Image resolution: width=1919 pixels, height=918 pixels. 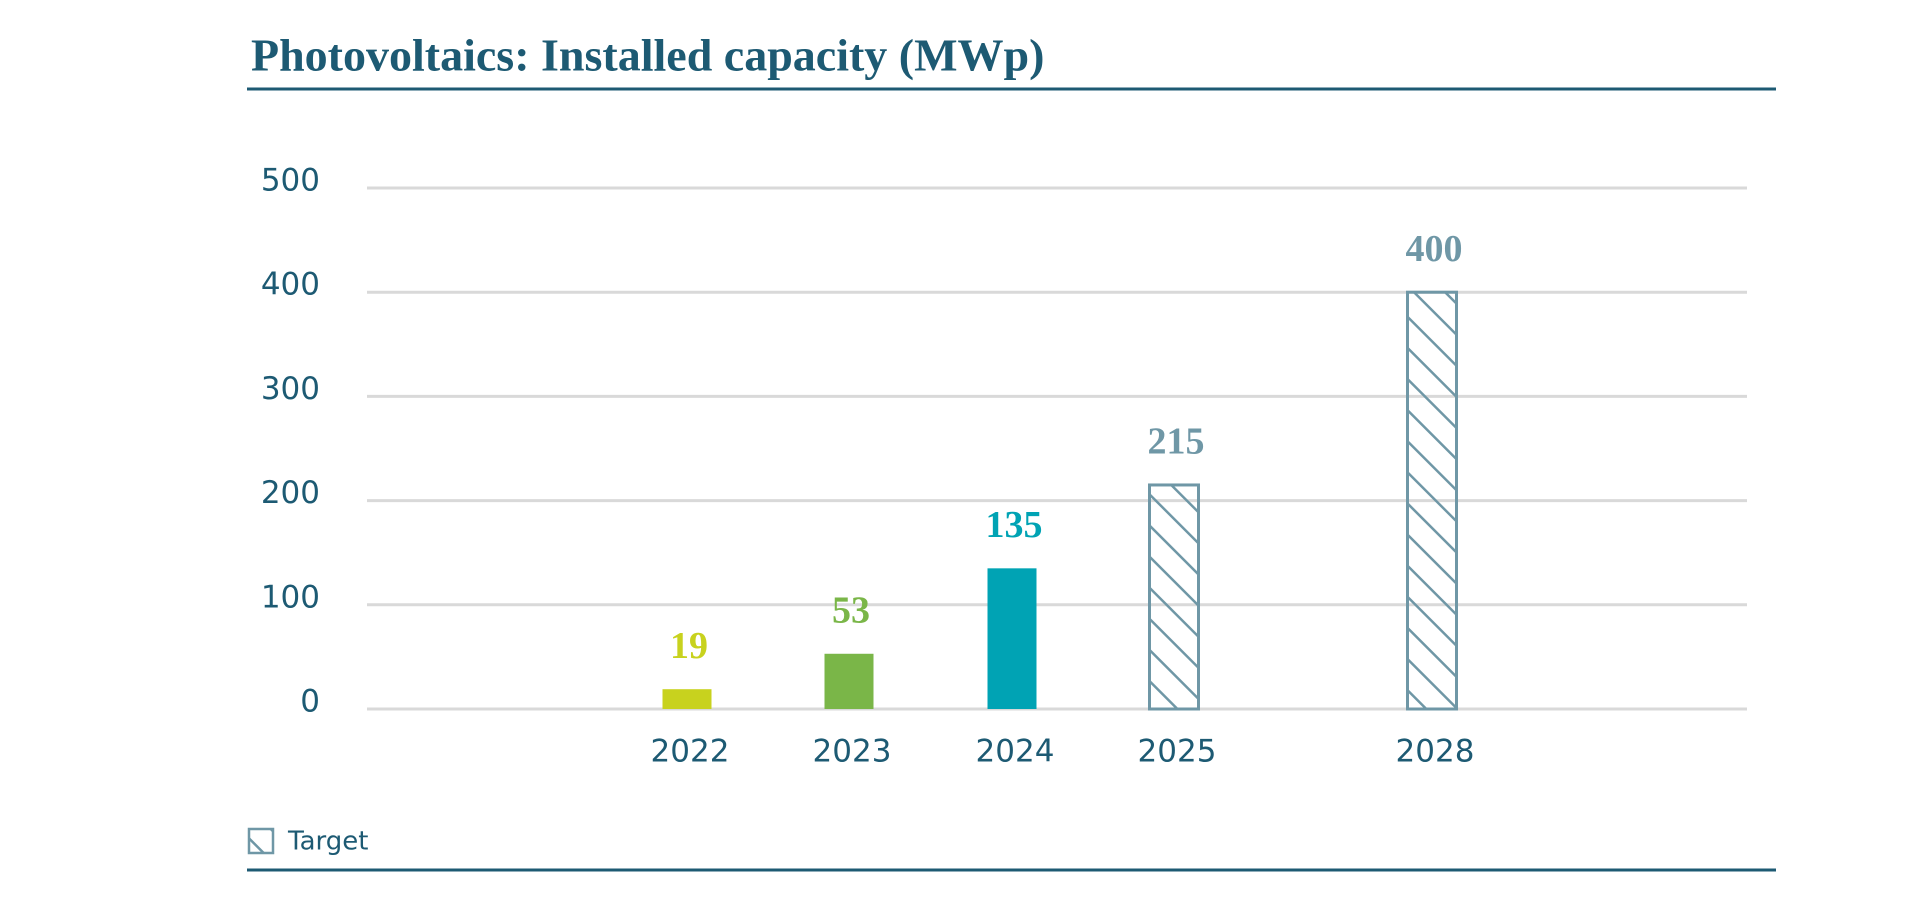 I want to click on value-label: 53, so click(x=851, y=610).